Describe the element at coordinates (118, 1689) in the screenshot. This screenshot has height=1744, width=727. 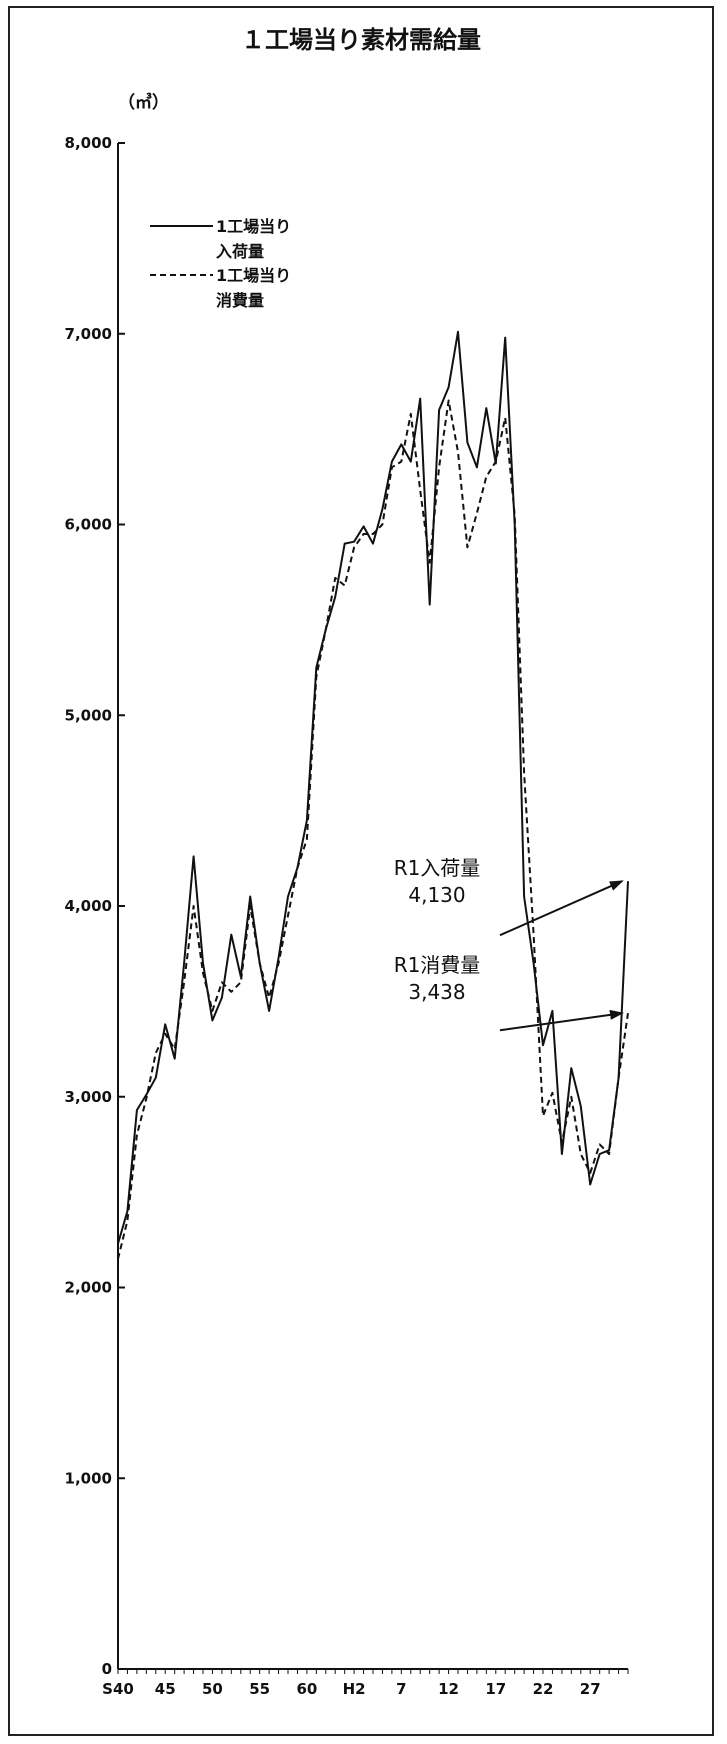
I see `x-tick-label: S40` at that location.